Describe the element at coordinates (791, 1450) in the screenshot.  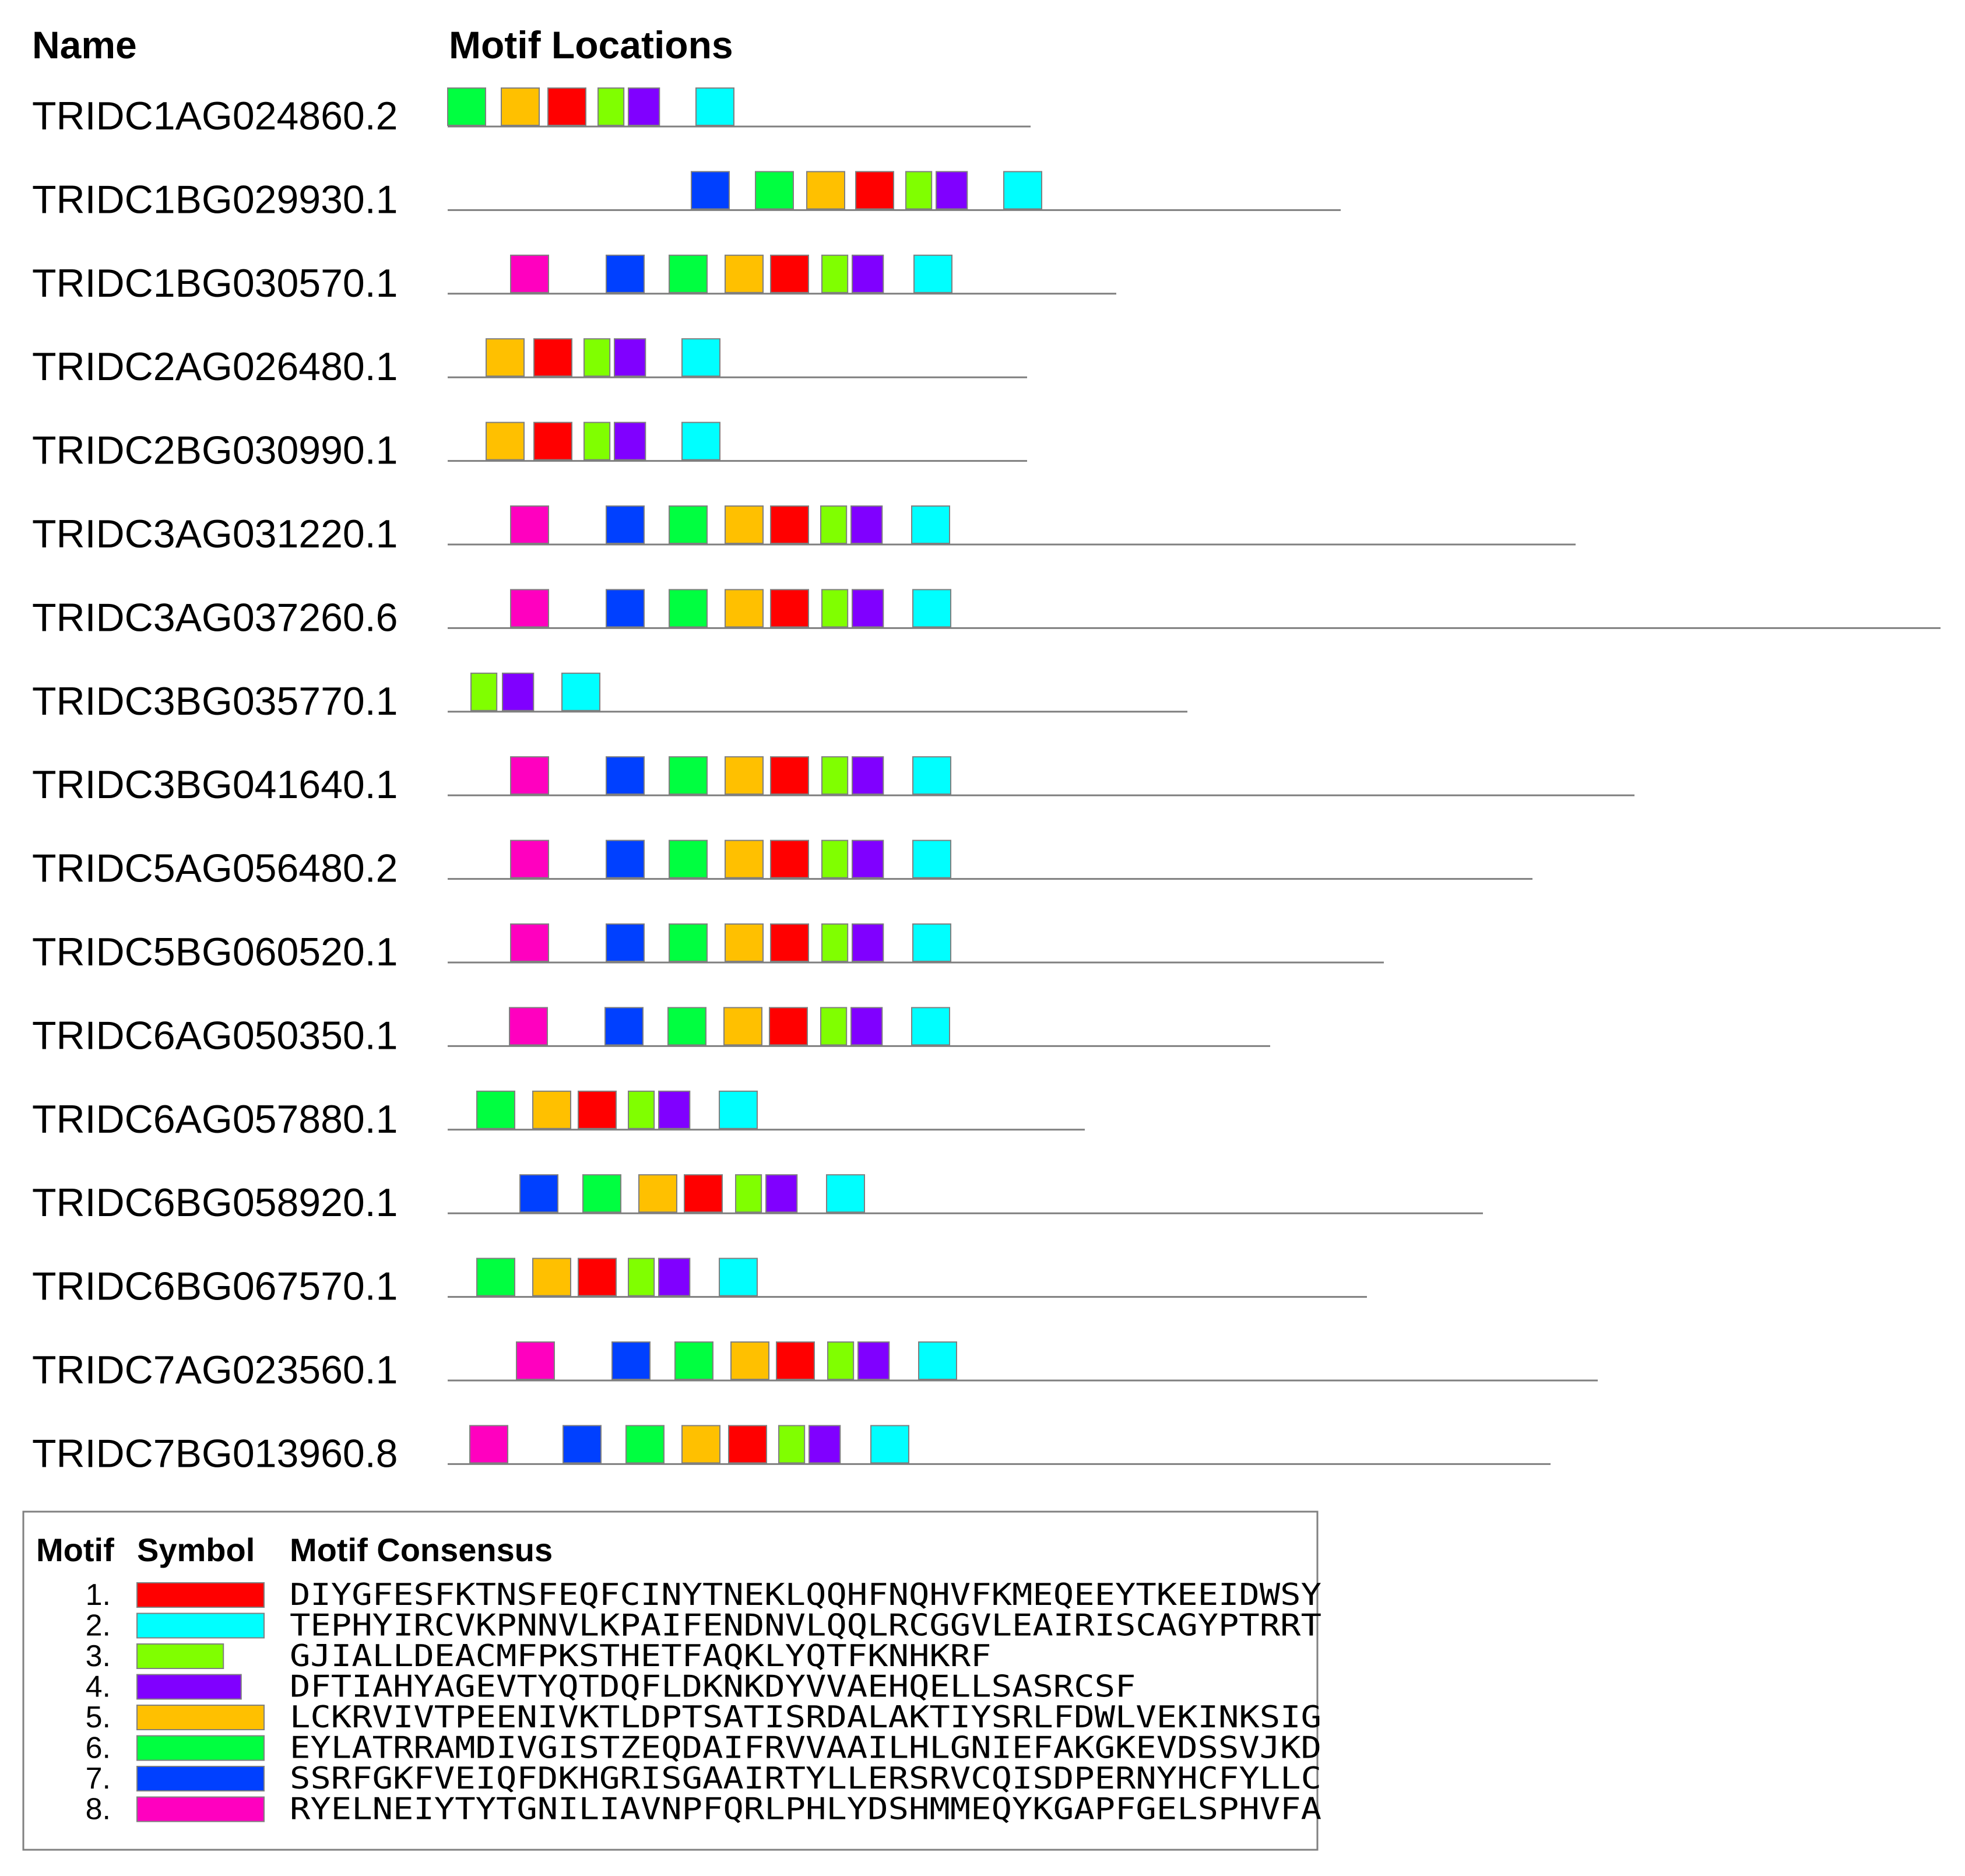
I see `sequence-row: TRIDC7BG013960.8` at that location.